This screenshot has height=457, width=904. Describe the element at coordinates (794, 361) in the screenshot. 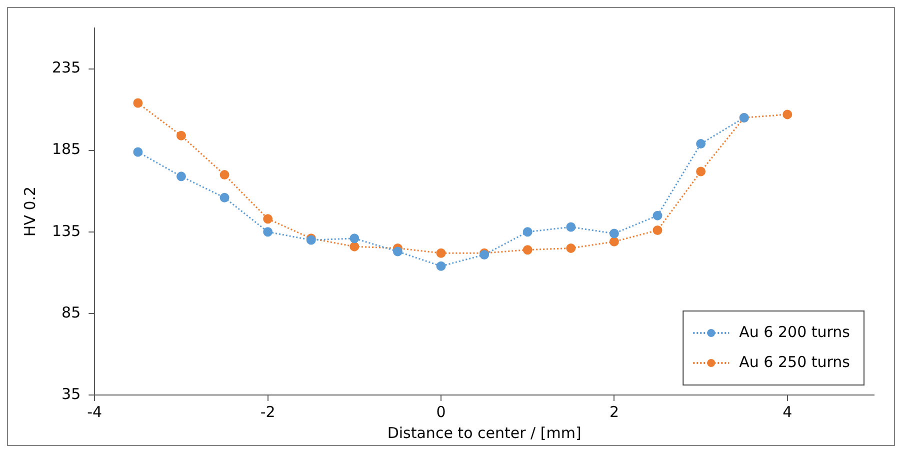

I see `legend-label: Au 6 250 turns` at that location.